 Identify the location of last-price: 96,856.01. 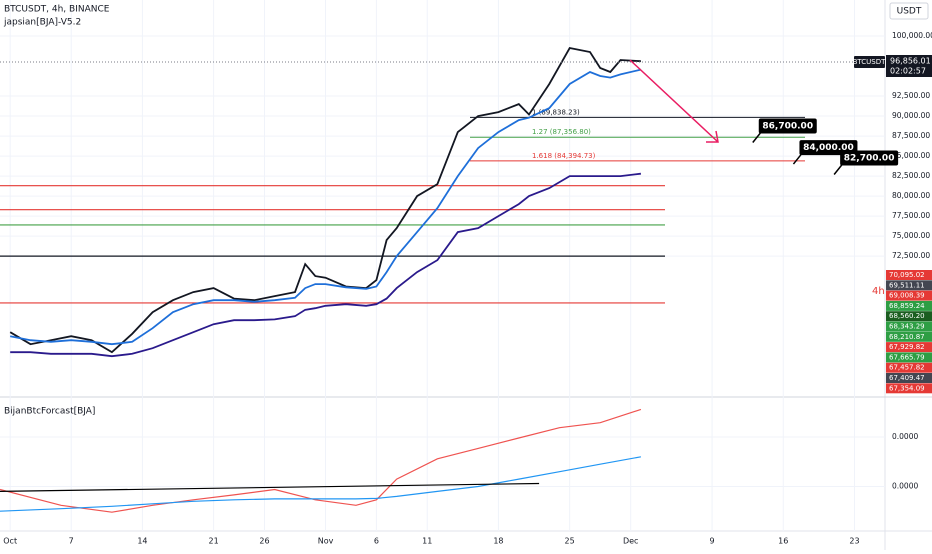
(910, 61).